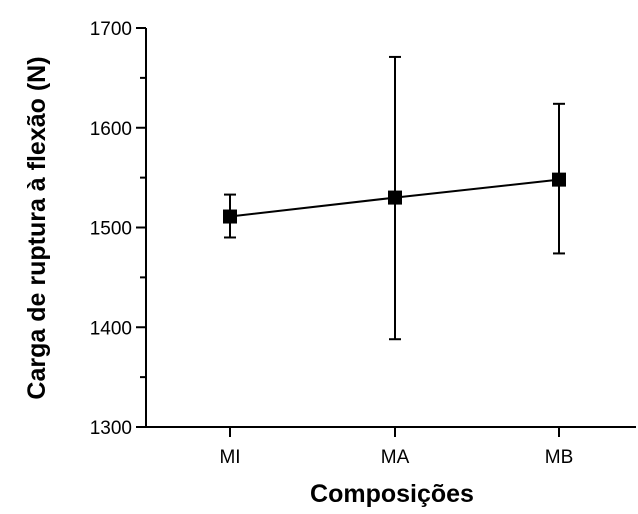  What do you see at coordinates (229, 457) in the screenshot?
I see `x-tick-label: MI` at bounding box center [229, 457].